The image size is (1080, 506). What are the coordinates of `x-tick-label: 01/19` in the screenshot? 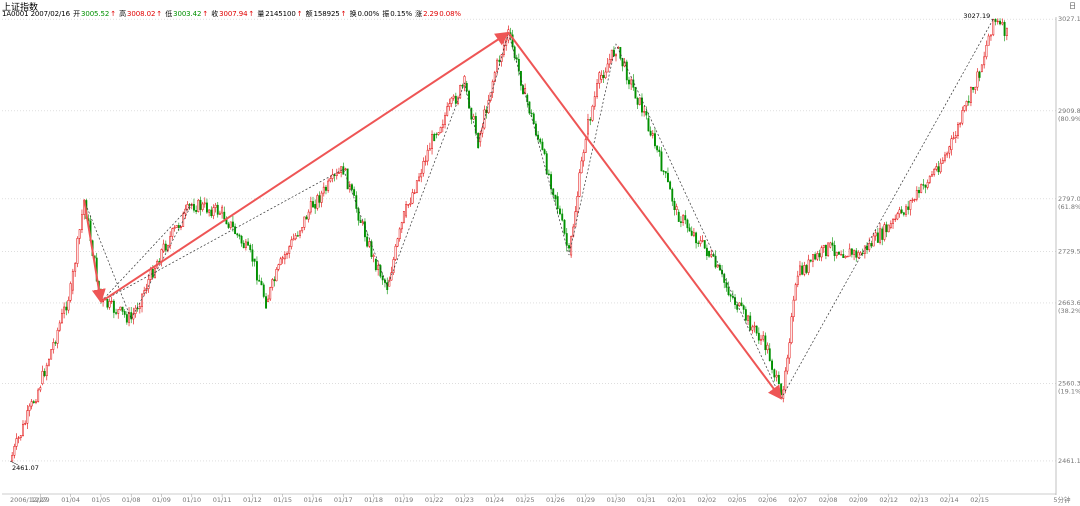 It's located at (404, 500).